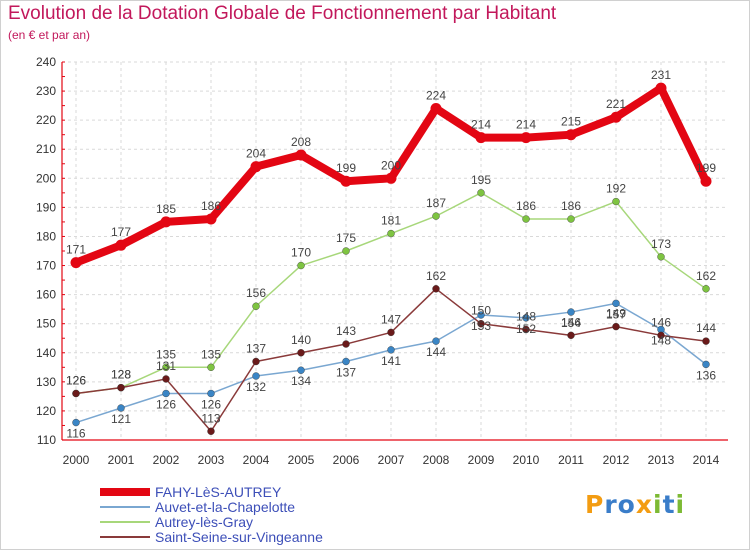 The width and height of the screenshot is (750, 550). What do you see at coordinates (526, 460) in the screenshot?
I see `x-tick-label: 2010` at bounding box center [526, 460].